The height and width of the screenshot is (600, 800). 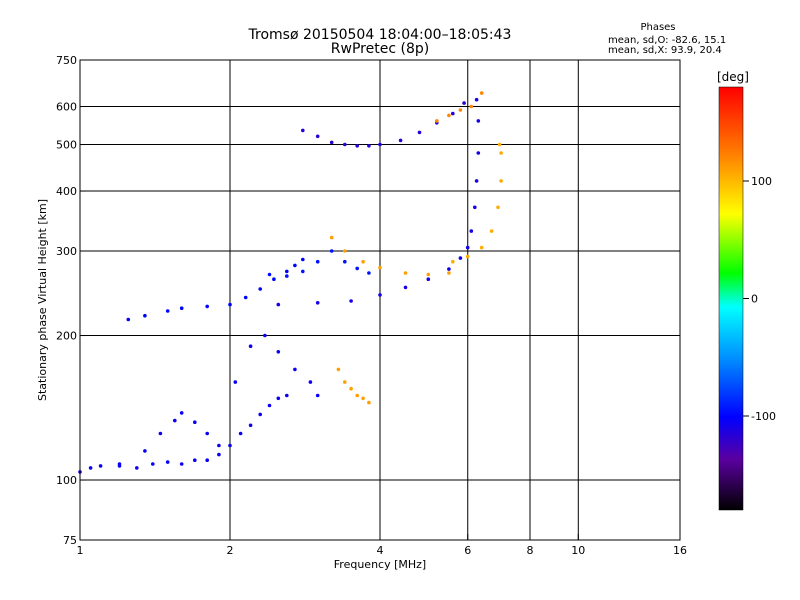 What do you see at coordinates (665, 50) in the screenshot?
I see `stats-line-x: mean, sd,X: 93.9, 20.4` at bounding box center [665, 50].